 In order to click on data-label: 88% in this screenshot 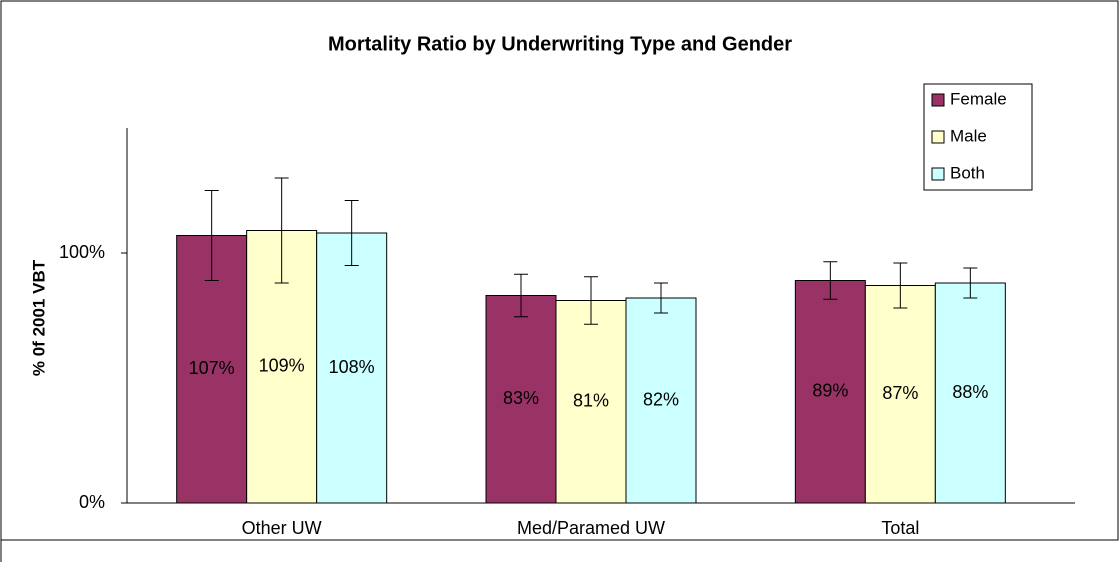, I will do `click(970, 392)`.